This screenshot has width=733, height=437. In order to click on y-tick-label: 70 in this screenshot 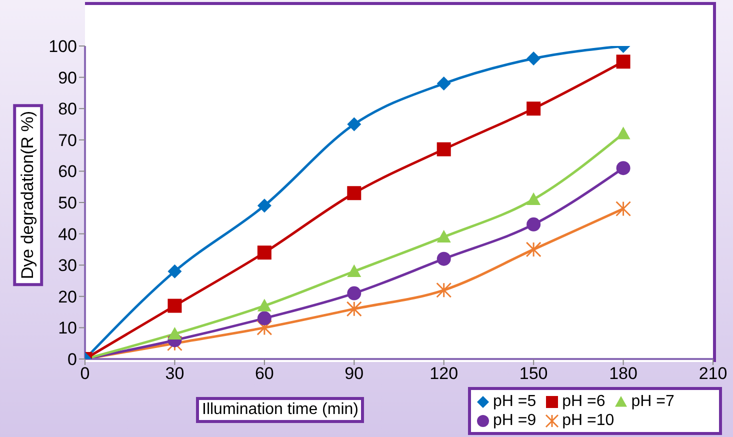, I will do `click(67, 140)`.